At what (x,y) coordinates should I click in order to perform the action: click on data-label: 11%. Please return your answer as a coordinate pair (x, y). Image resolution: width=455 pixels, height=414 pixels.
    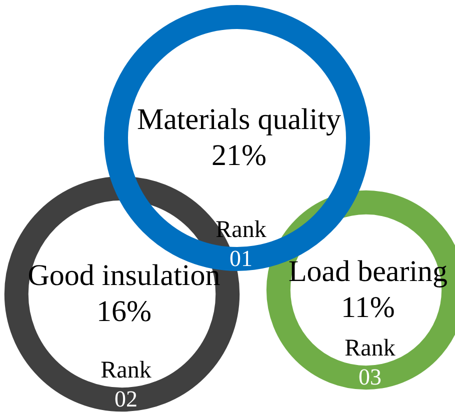
    Looking at the image, I should click on (368, 307).